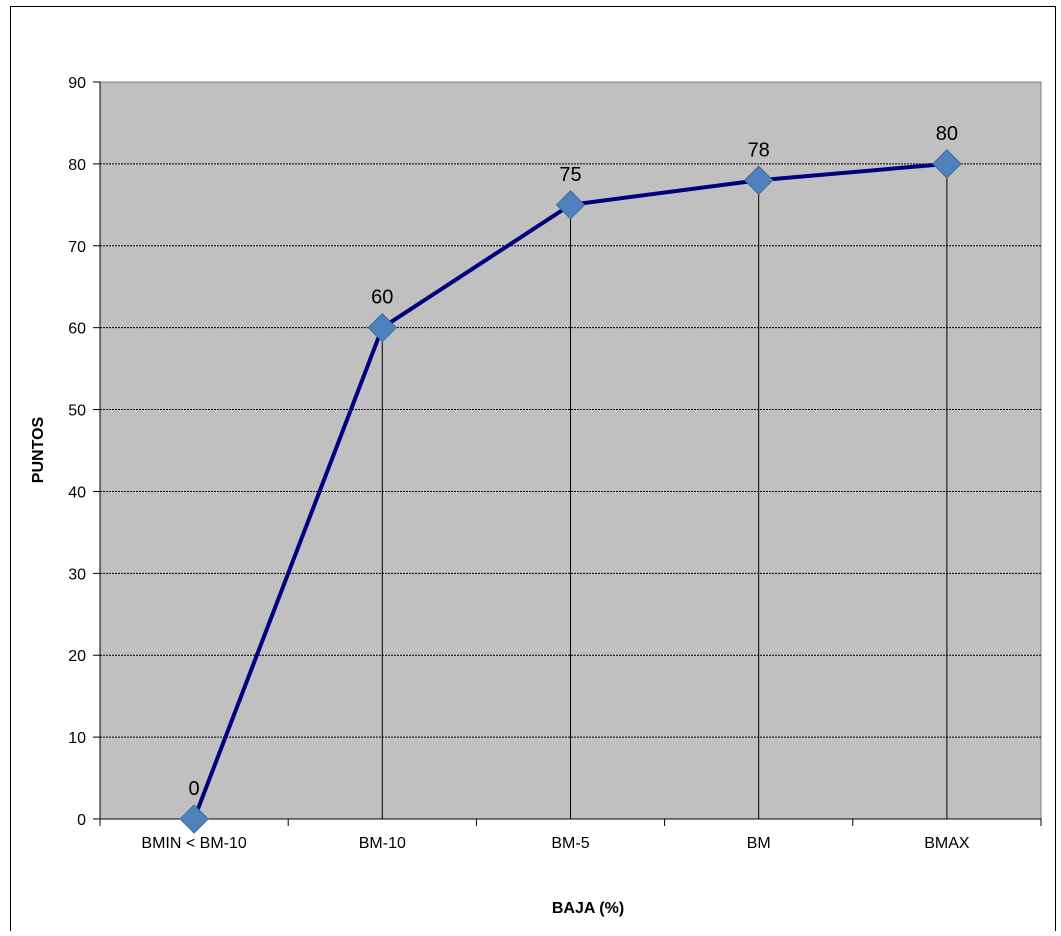 The image size is (1061, 936). Describe the element at coordinates (77, 574) in the screenshot. I see `y-tick-label: 30` at that location.